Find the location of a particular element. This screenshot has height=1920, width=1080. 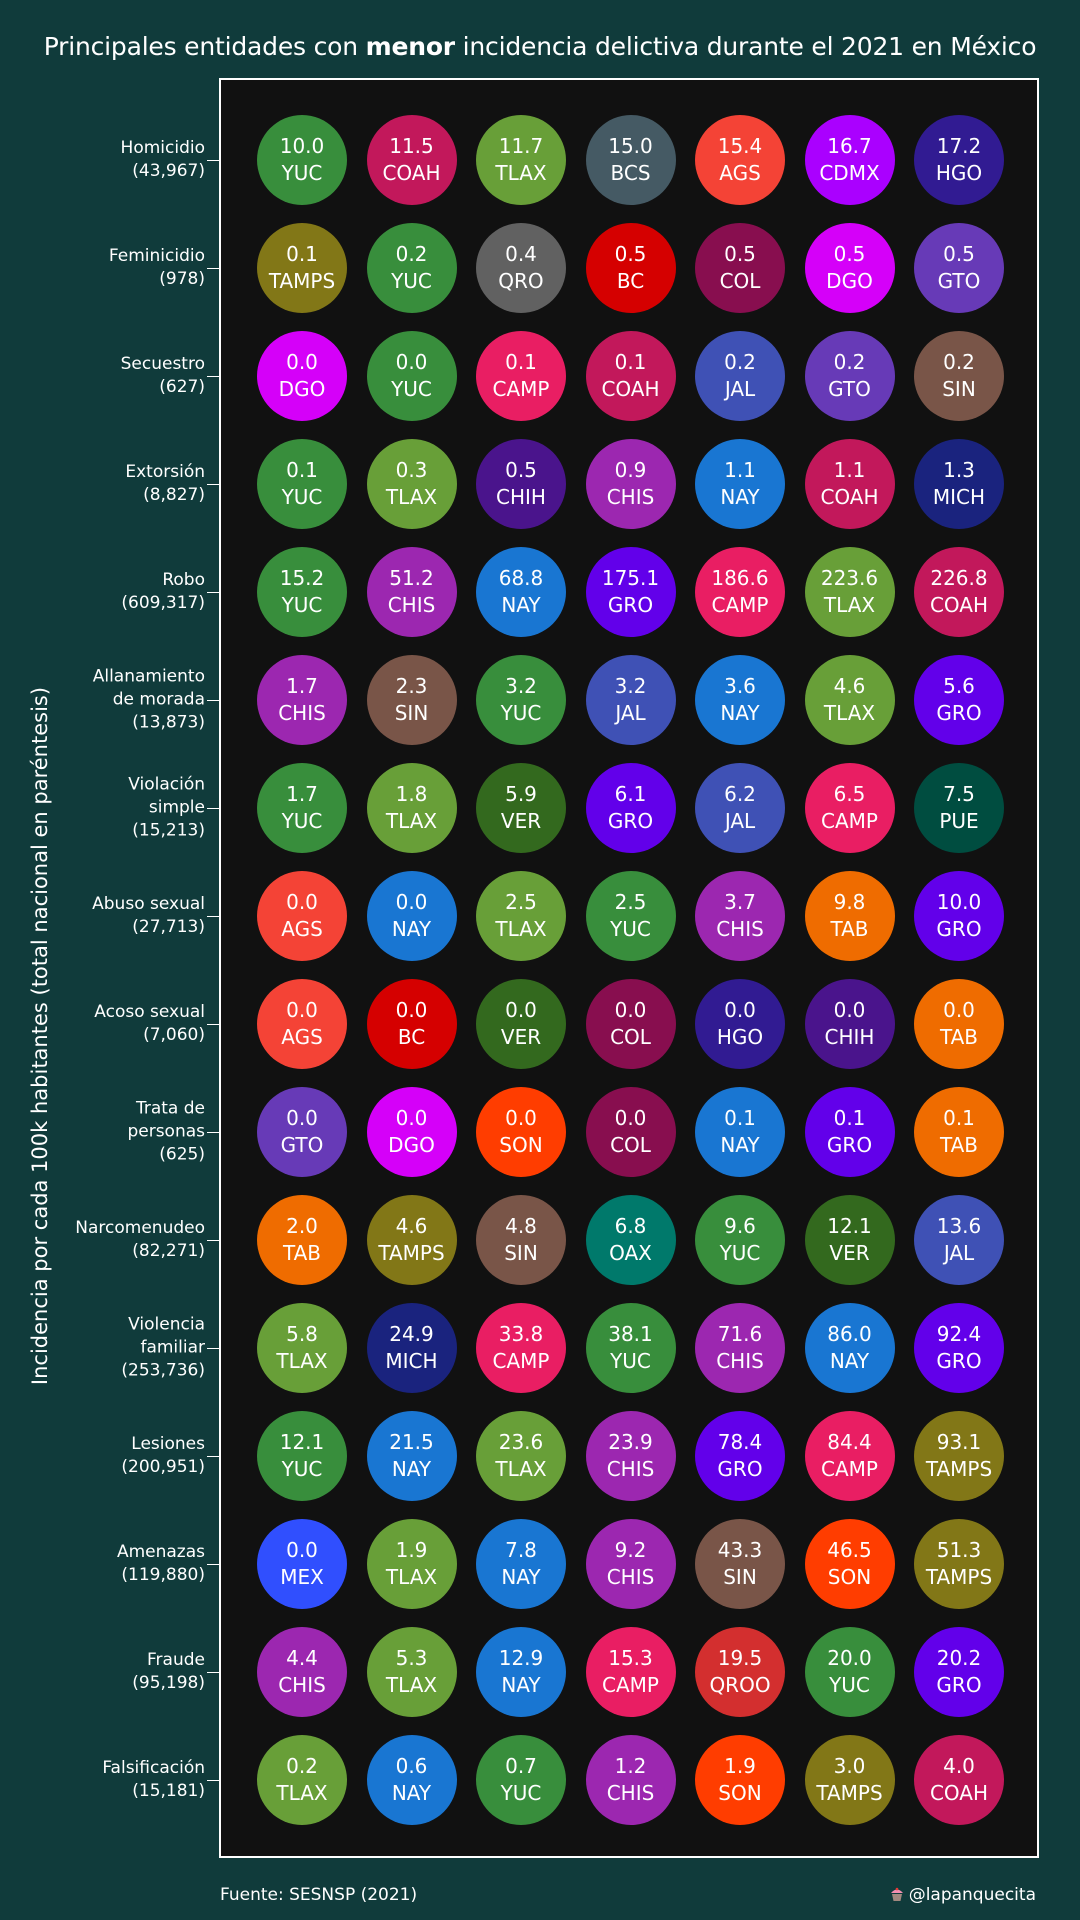

bubble-state: CDMX is located at coordinates (849, 173).